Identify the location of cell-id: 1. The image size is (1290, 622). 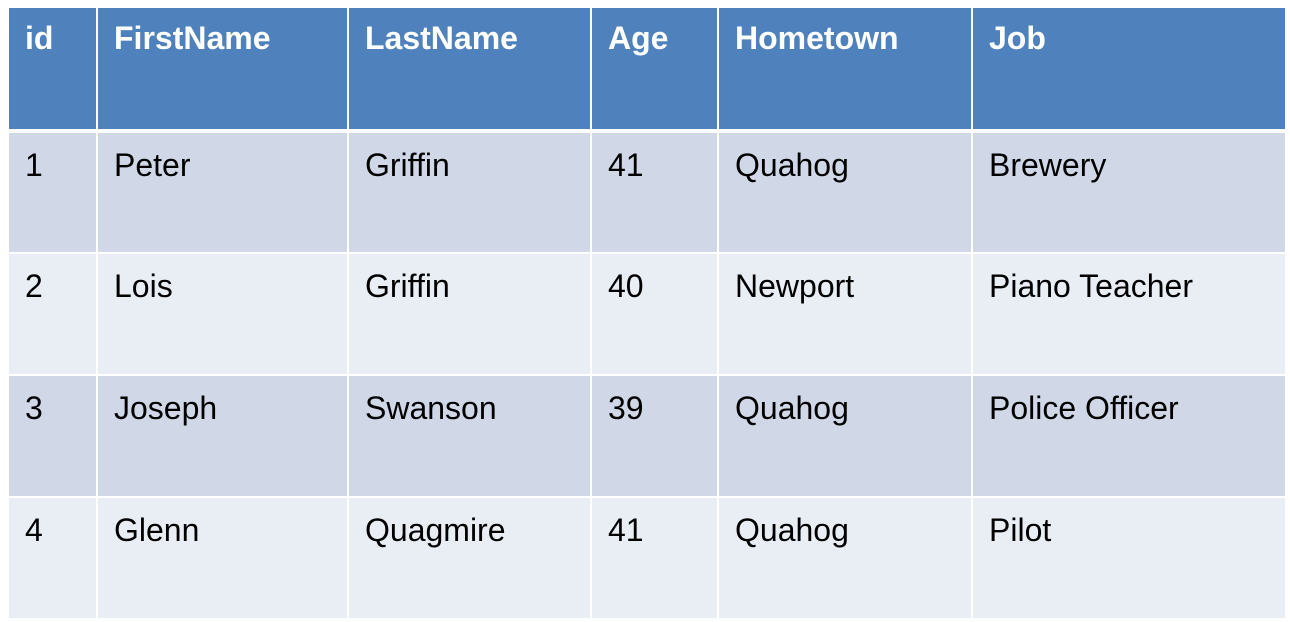
(52, 192).